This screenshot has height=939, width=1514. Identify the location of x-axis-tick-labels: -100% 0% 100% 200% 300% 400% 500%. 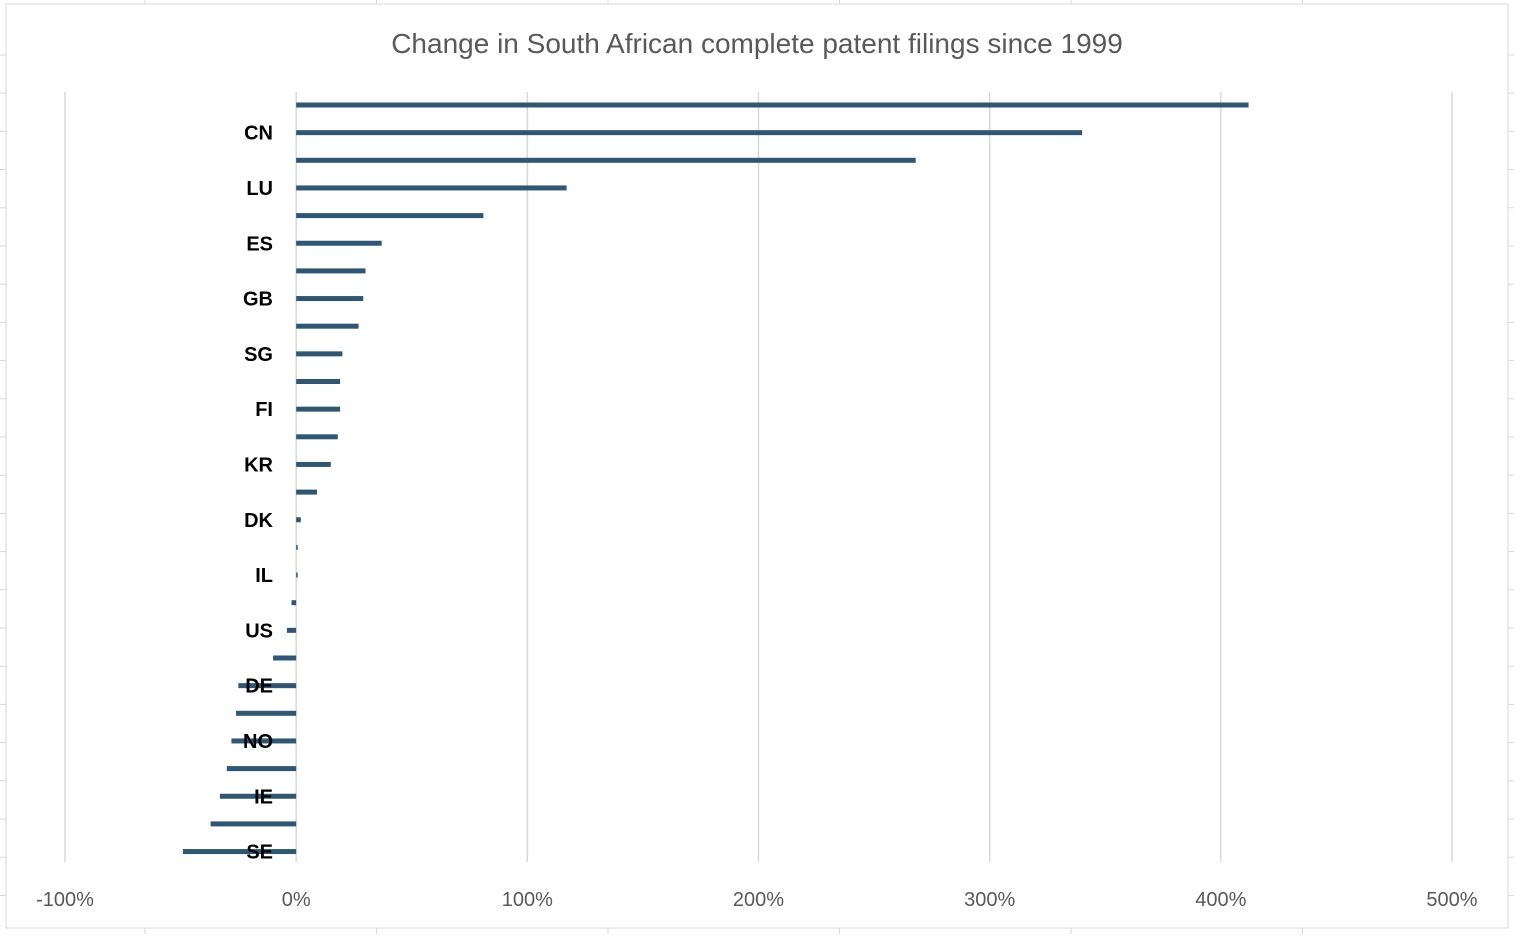
(757, 900).